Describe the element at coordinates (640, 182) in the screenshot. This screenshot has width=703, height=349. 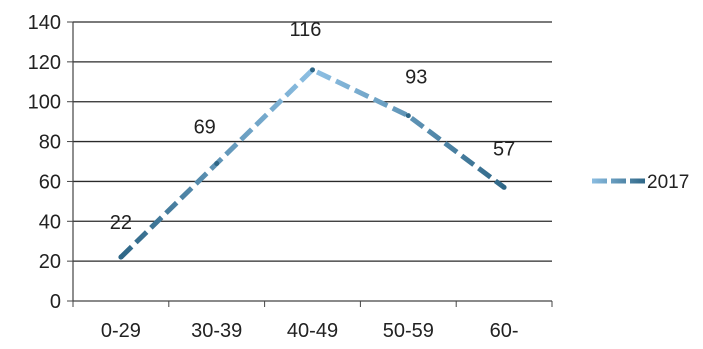
I see `legend: 2017` at that location.